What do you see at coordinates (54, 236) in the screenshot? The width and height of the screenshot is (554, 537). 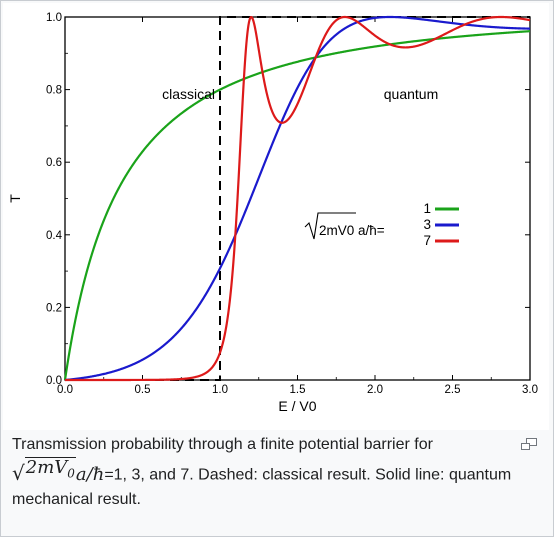 I see `y-tick-label: 0.4` at bounding box center [54, 236].